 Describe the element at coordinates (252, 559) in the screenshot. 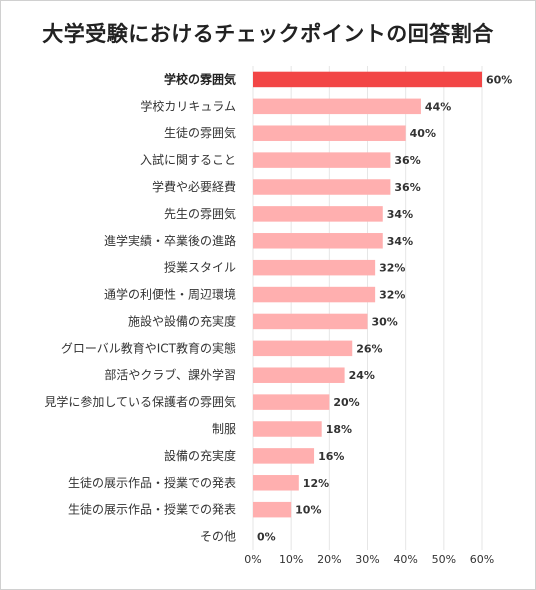

I see `x-tick-label: 0%` at that location.